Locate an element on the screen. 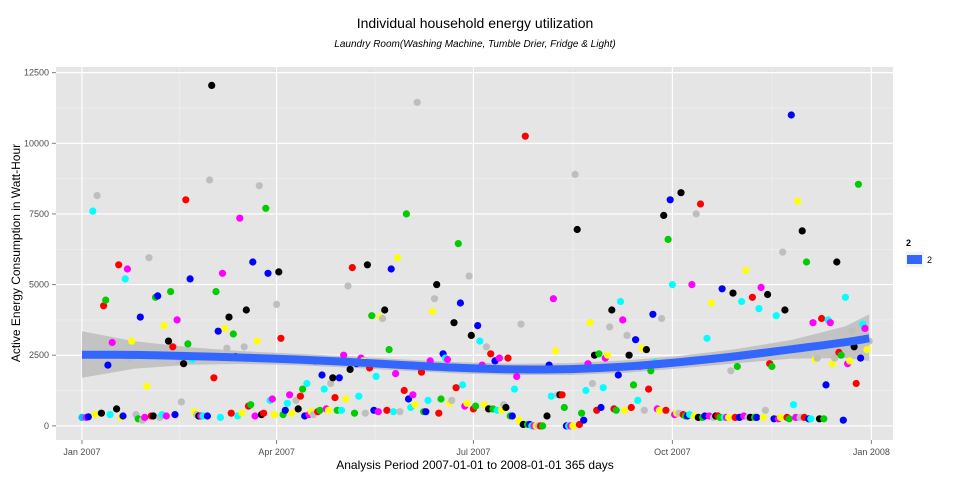 The width and height of the screenshot is (960, 480). legend-label: 2 is located at coordinates (929, 260).